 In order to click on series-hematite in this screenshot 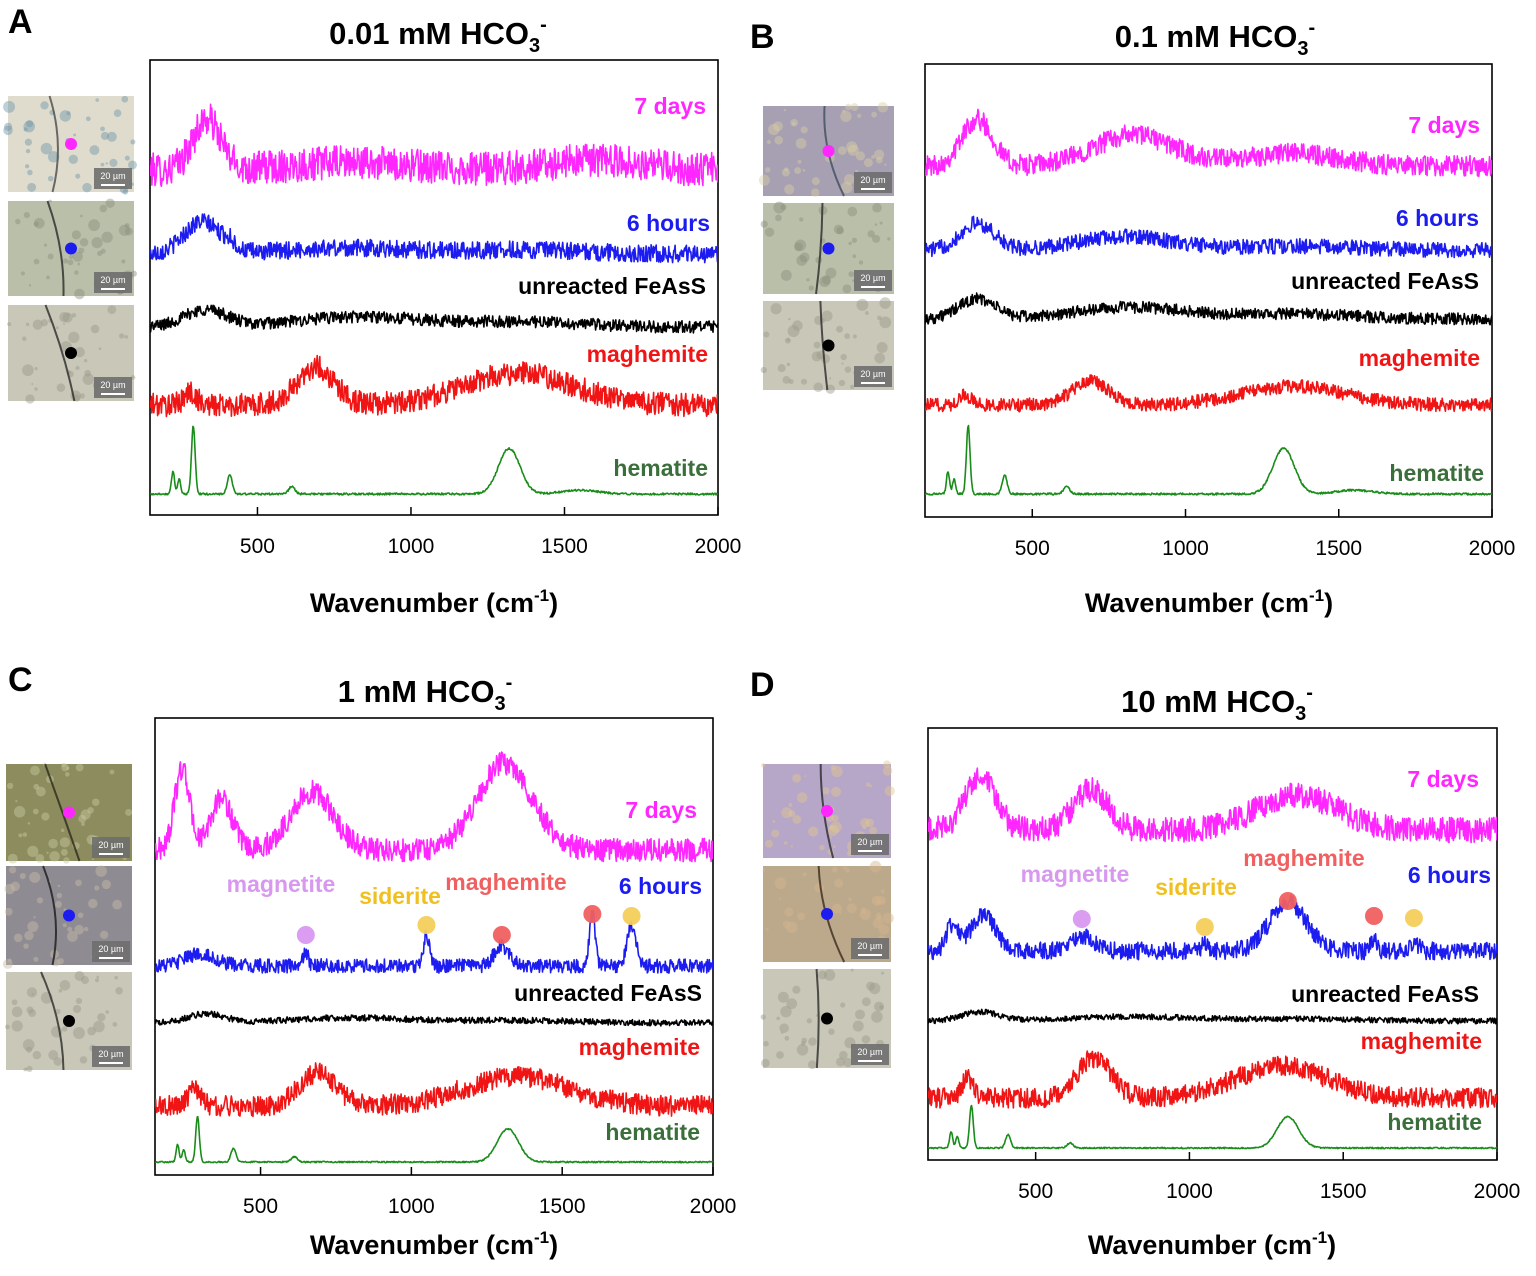, I will do `click(434, 460)`.